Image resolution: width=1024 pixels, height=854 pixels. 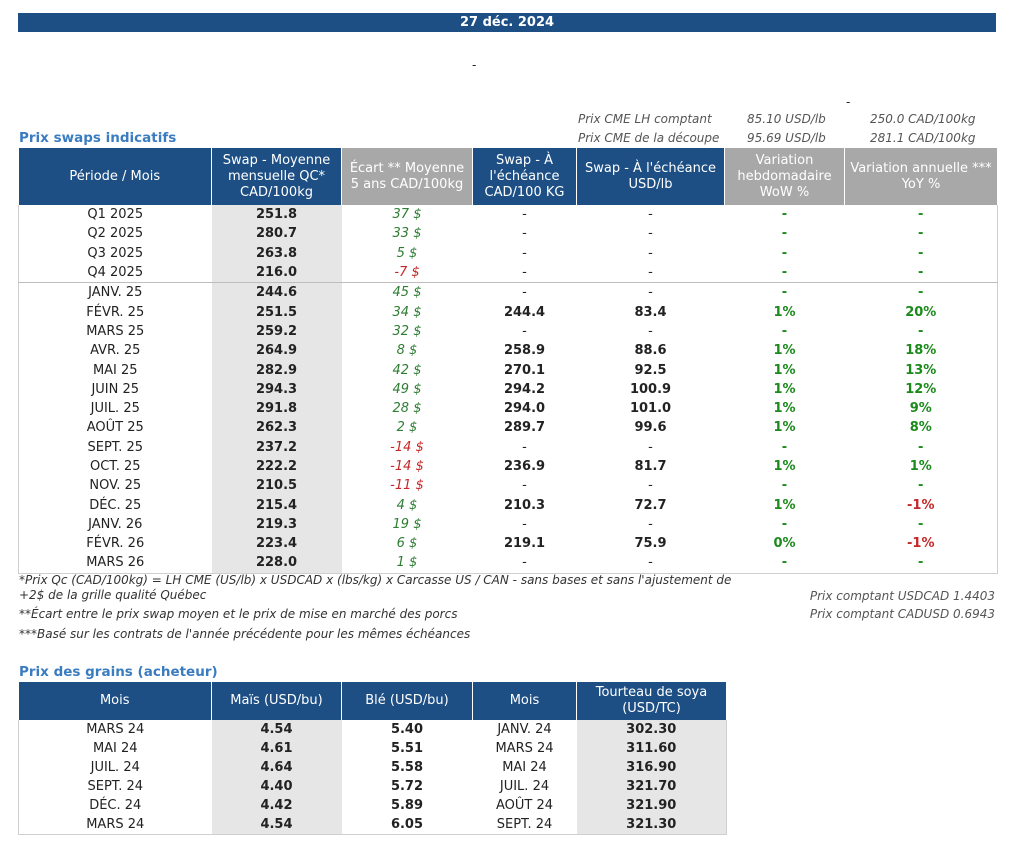 What do you see at coordinates (276, 234) in the screenshot?
I see `cell-swap-monthly: 280.7` at bounding box center [276, 234].